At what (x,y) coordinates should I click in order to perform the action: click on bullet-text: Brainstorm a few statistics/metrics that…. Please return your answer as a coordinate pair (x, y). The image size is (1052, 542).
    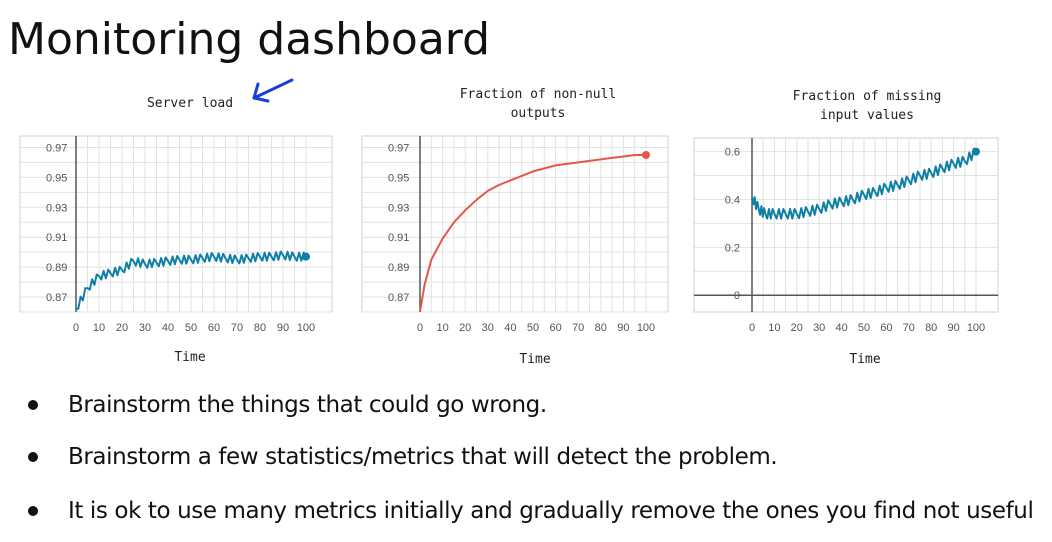
    Looking at the image, I should click on (423, 457).